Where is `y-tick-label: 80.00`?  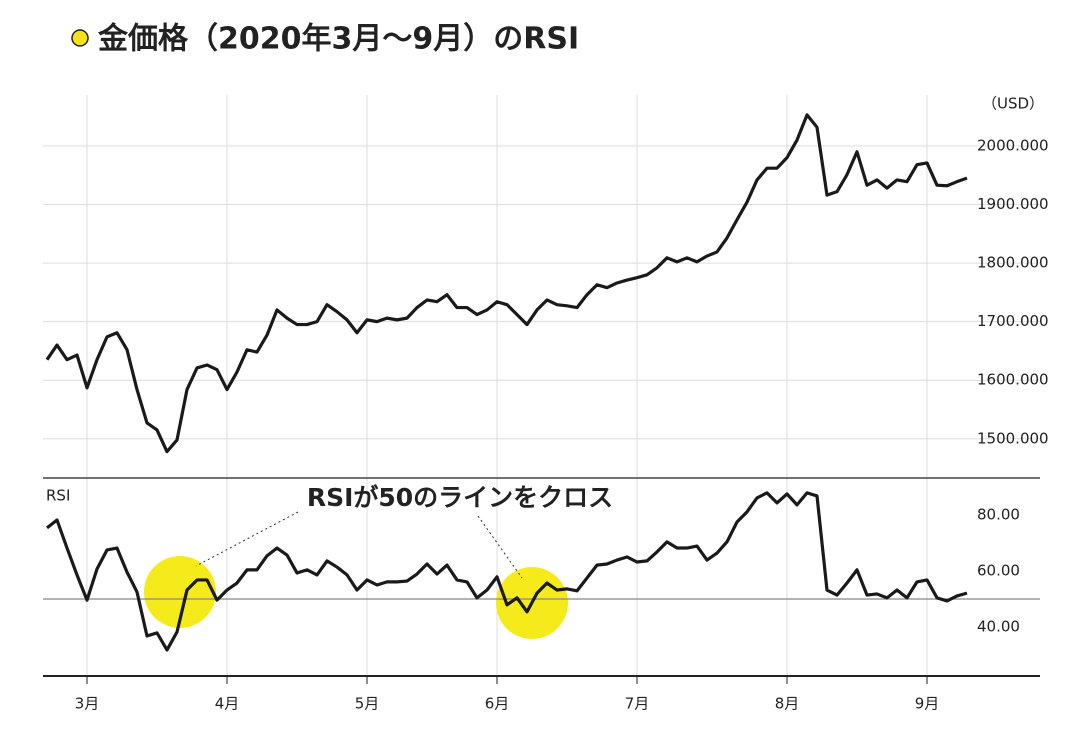 y-tick-label: 80.00 is located at coordinates (998, 514).